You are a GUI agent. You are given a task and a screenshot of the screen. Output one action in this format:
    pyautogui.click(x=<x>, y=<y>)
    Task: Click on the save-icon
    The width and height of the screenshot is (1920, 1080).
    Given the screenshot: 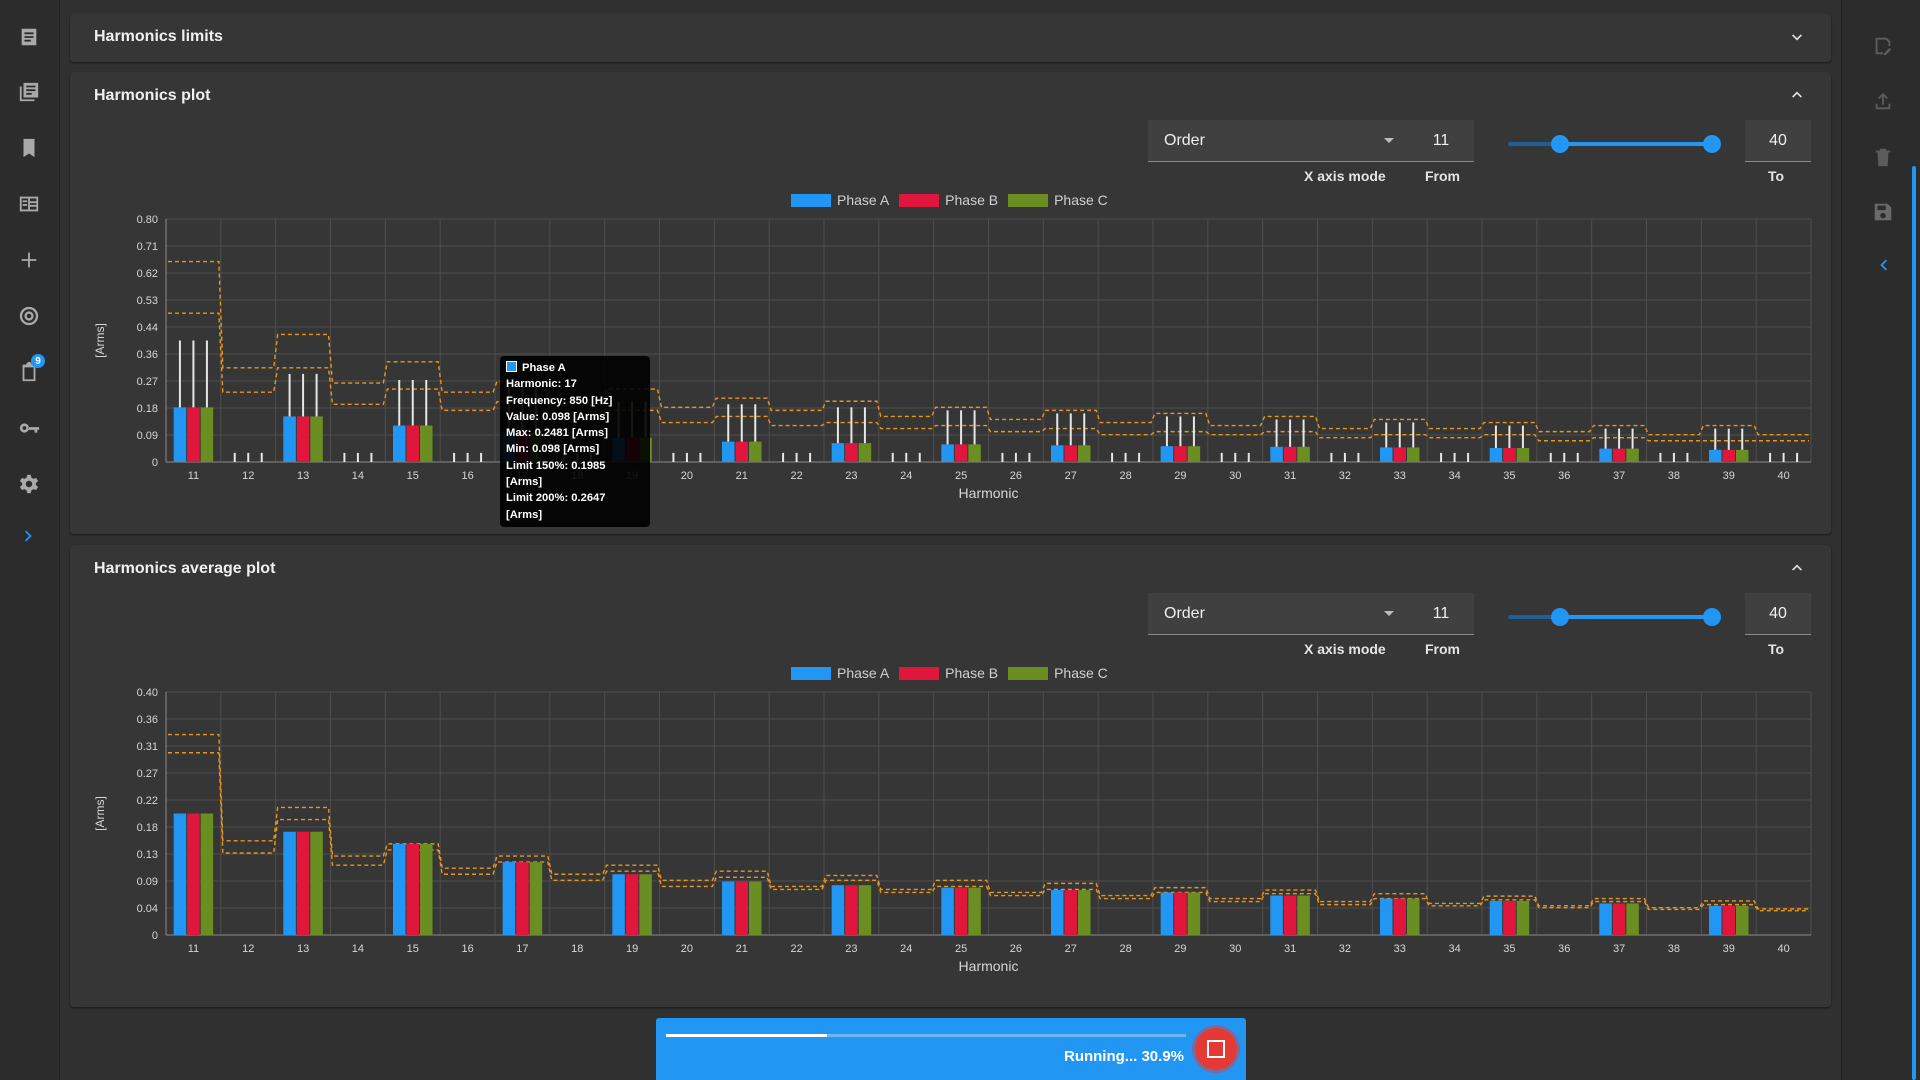 What is the action you would take?
    pyautogui.click(x=1883, y=212)
    